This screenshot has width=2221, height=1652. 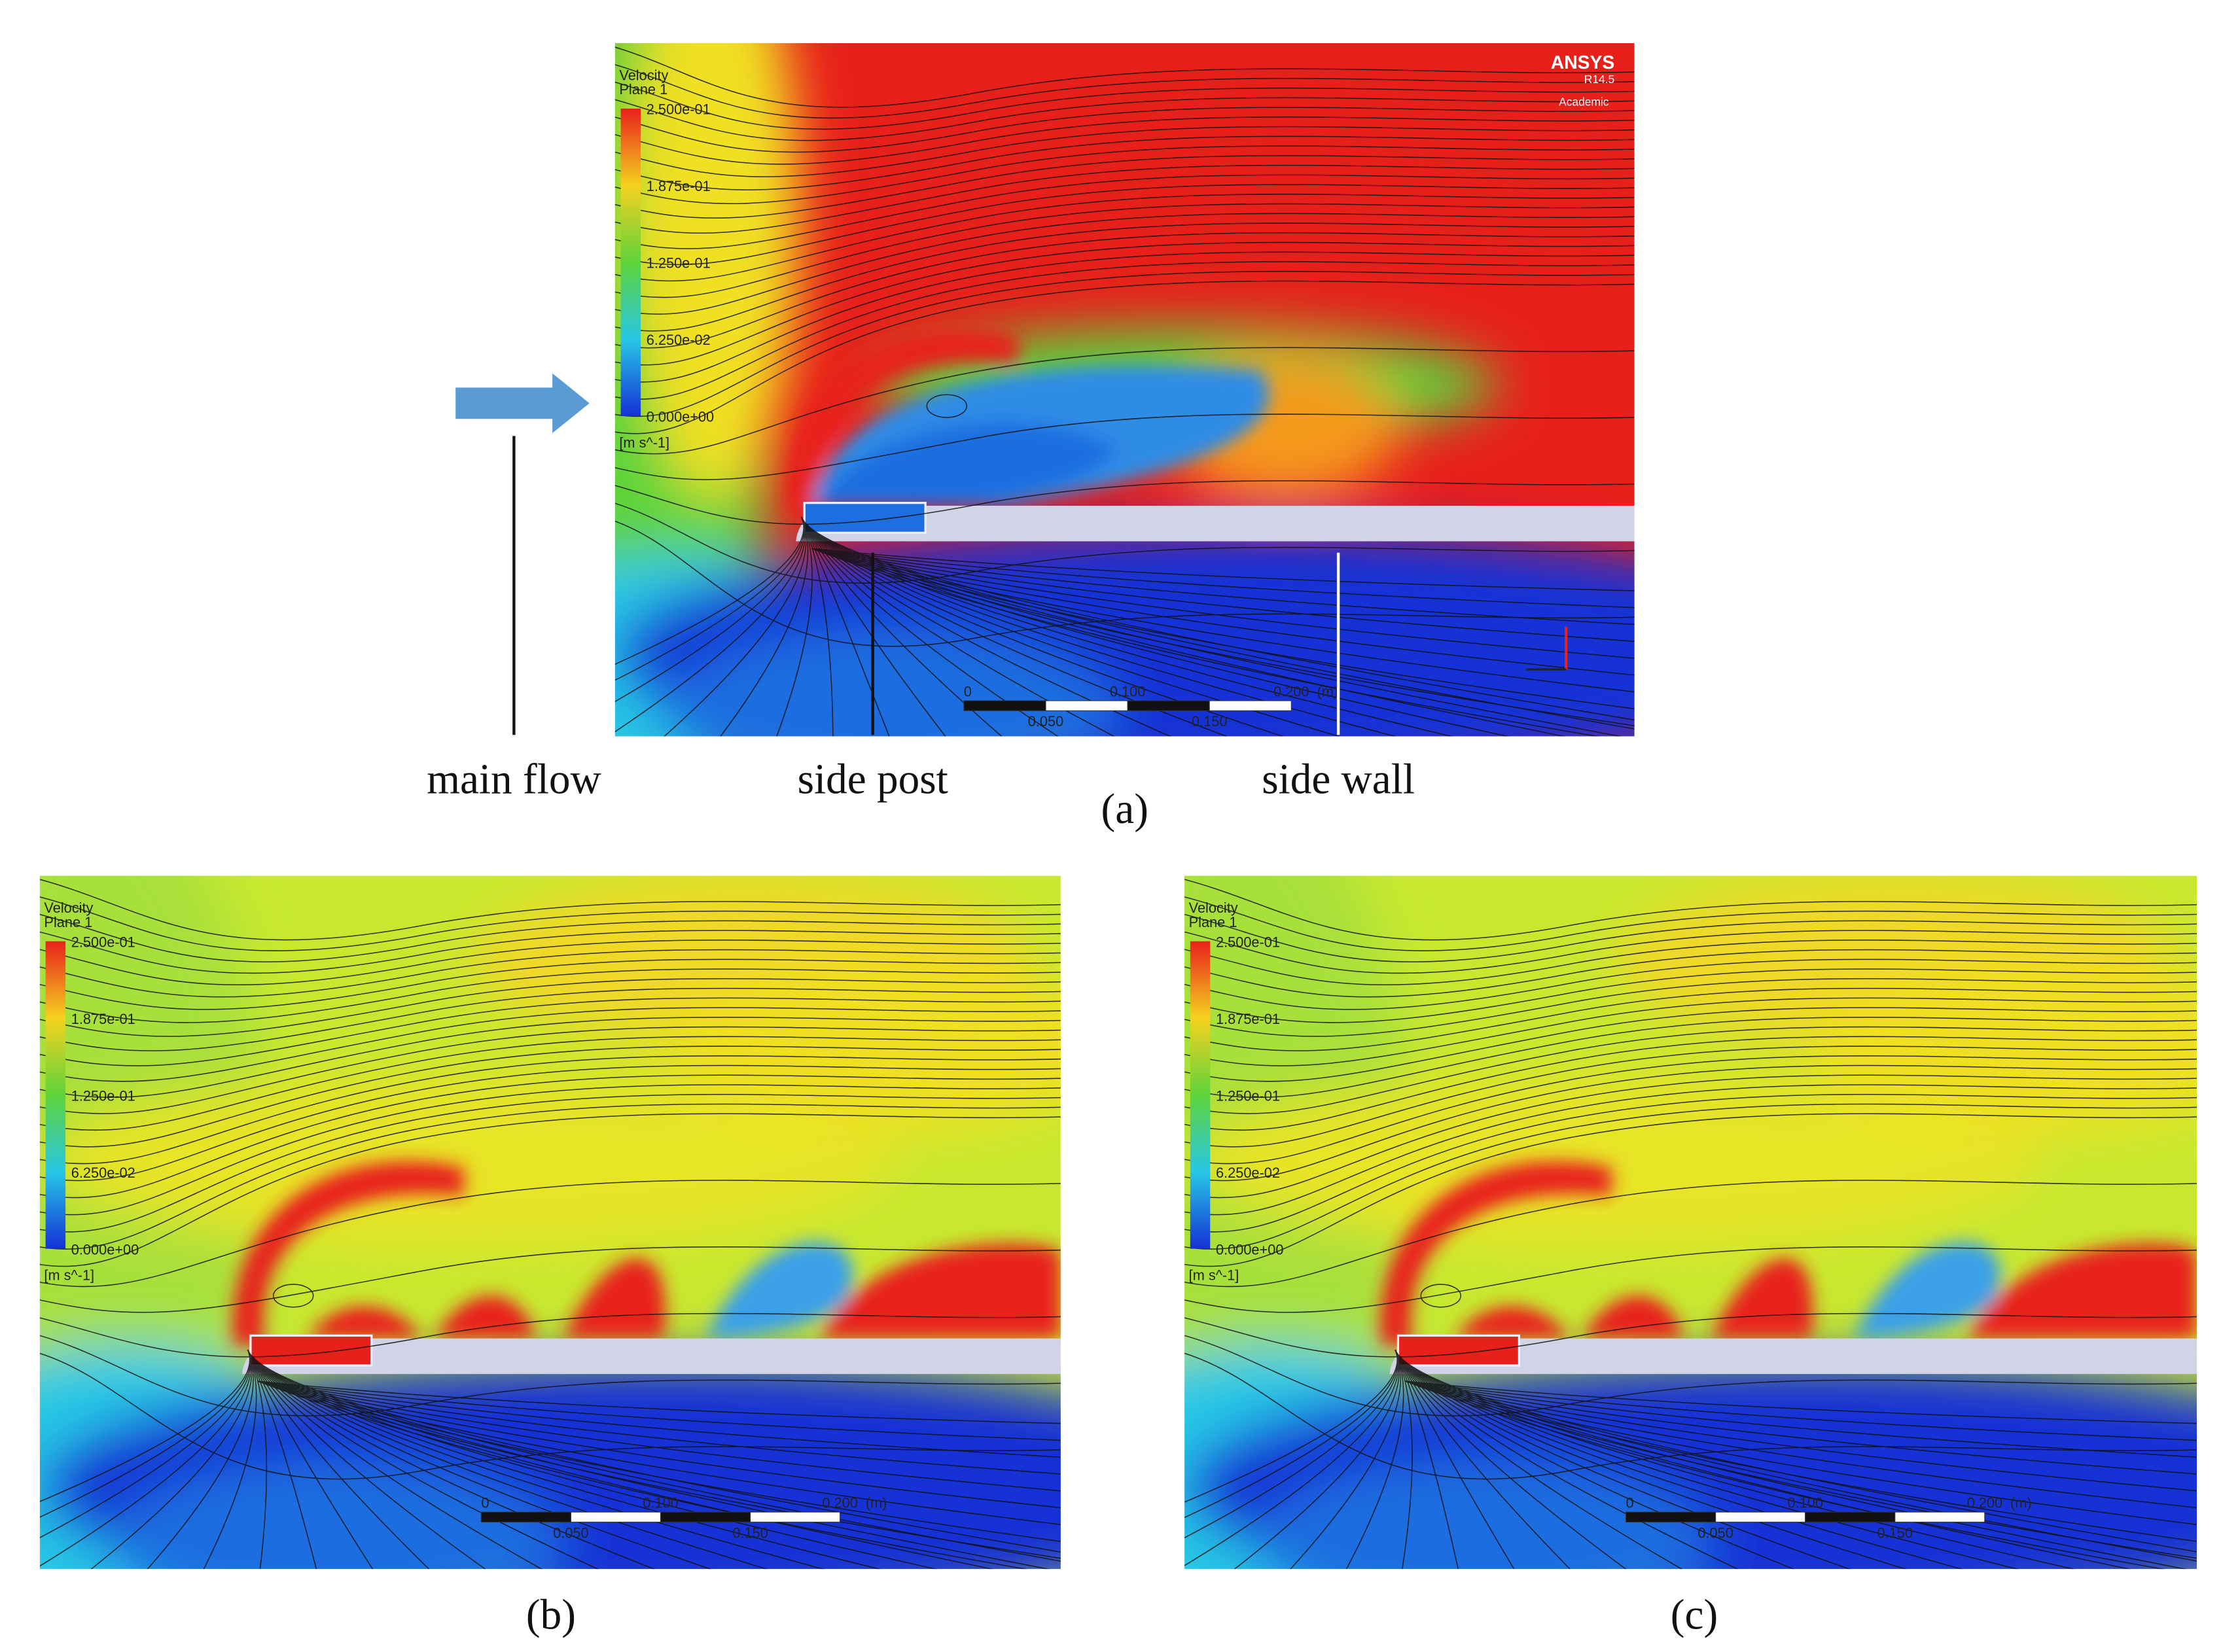 I want to click on scale-label: 0.200, so click(x=1291, y=692).